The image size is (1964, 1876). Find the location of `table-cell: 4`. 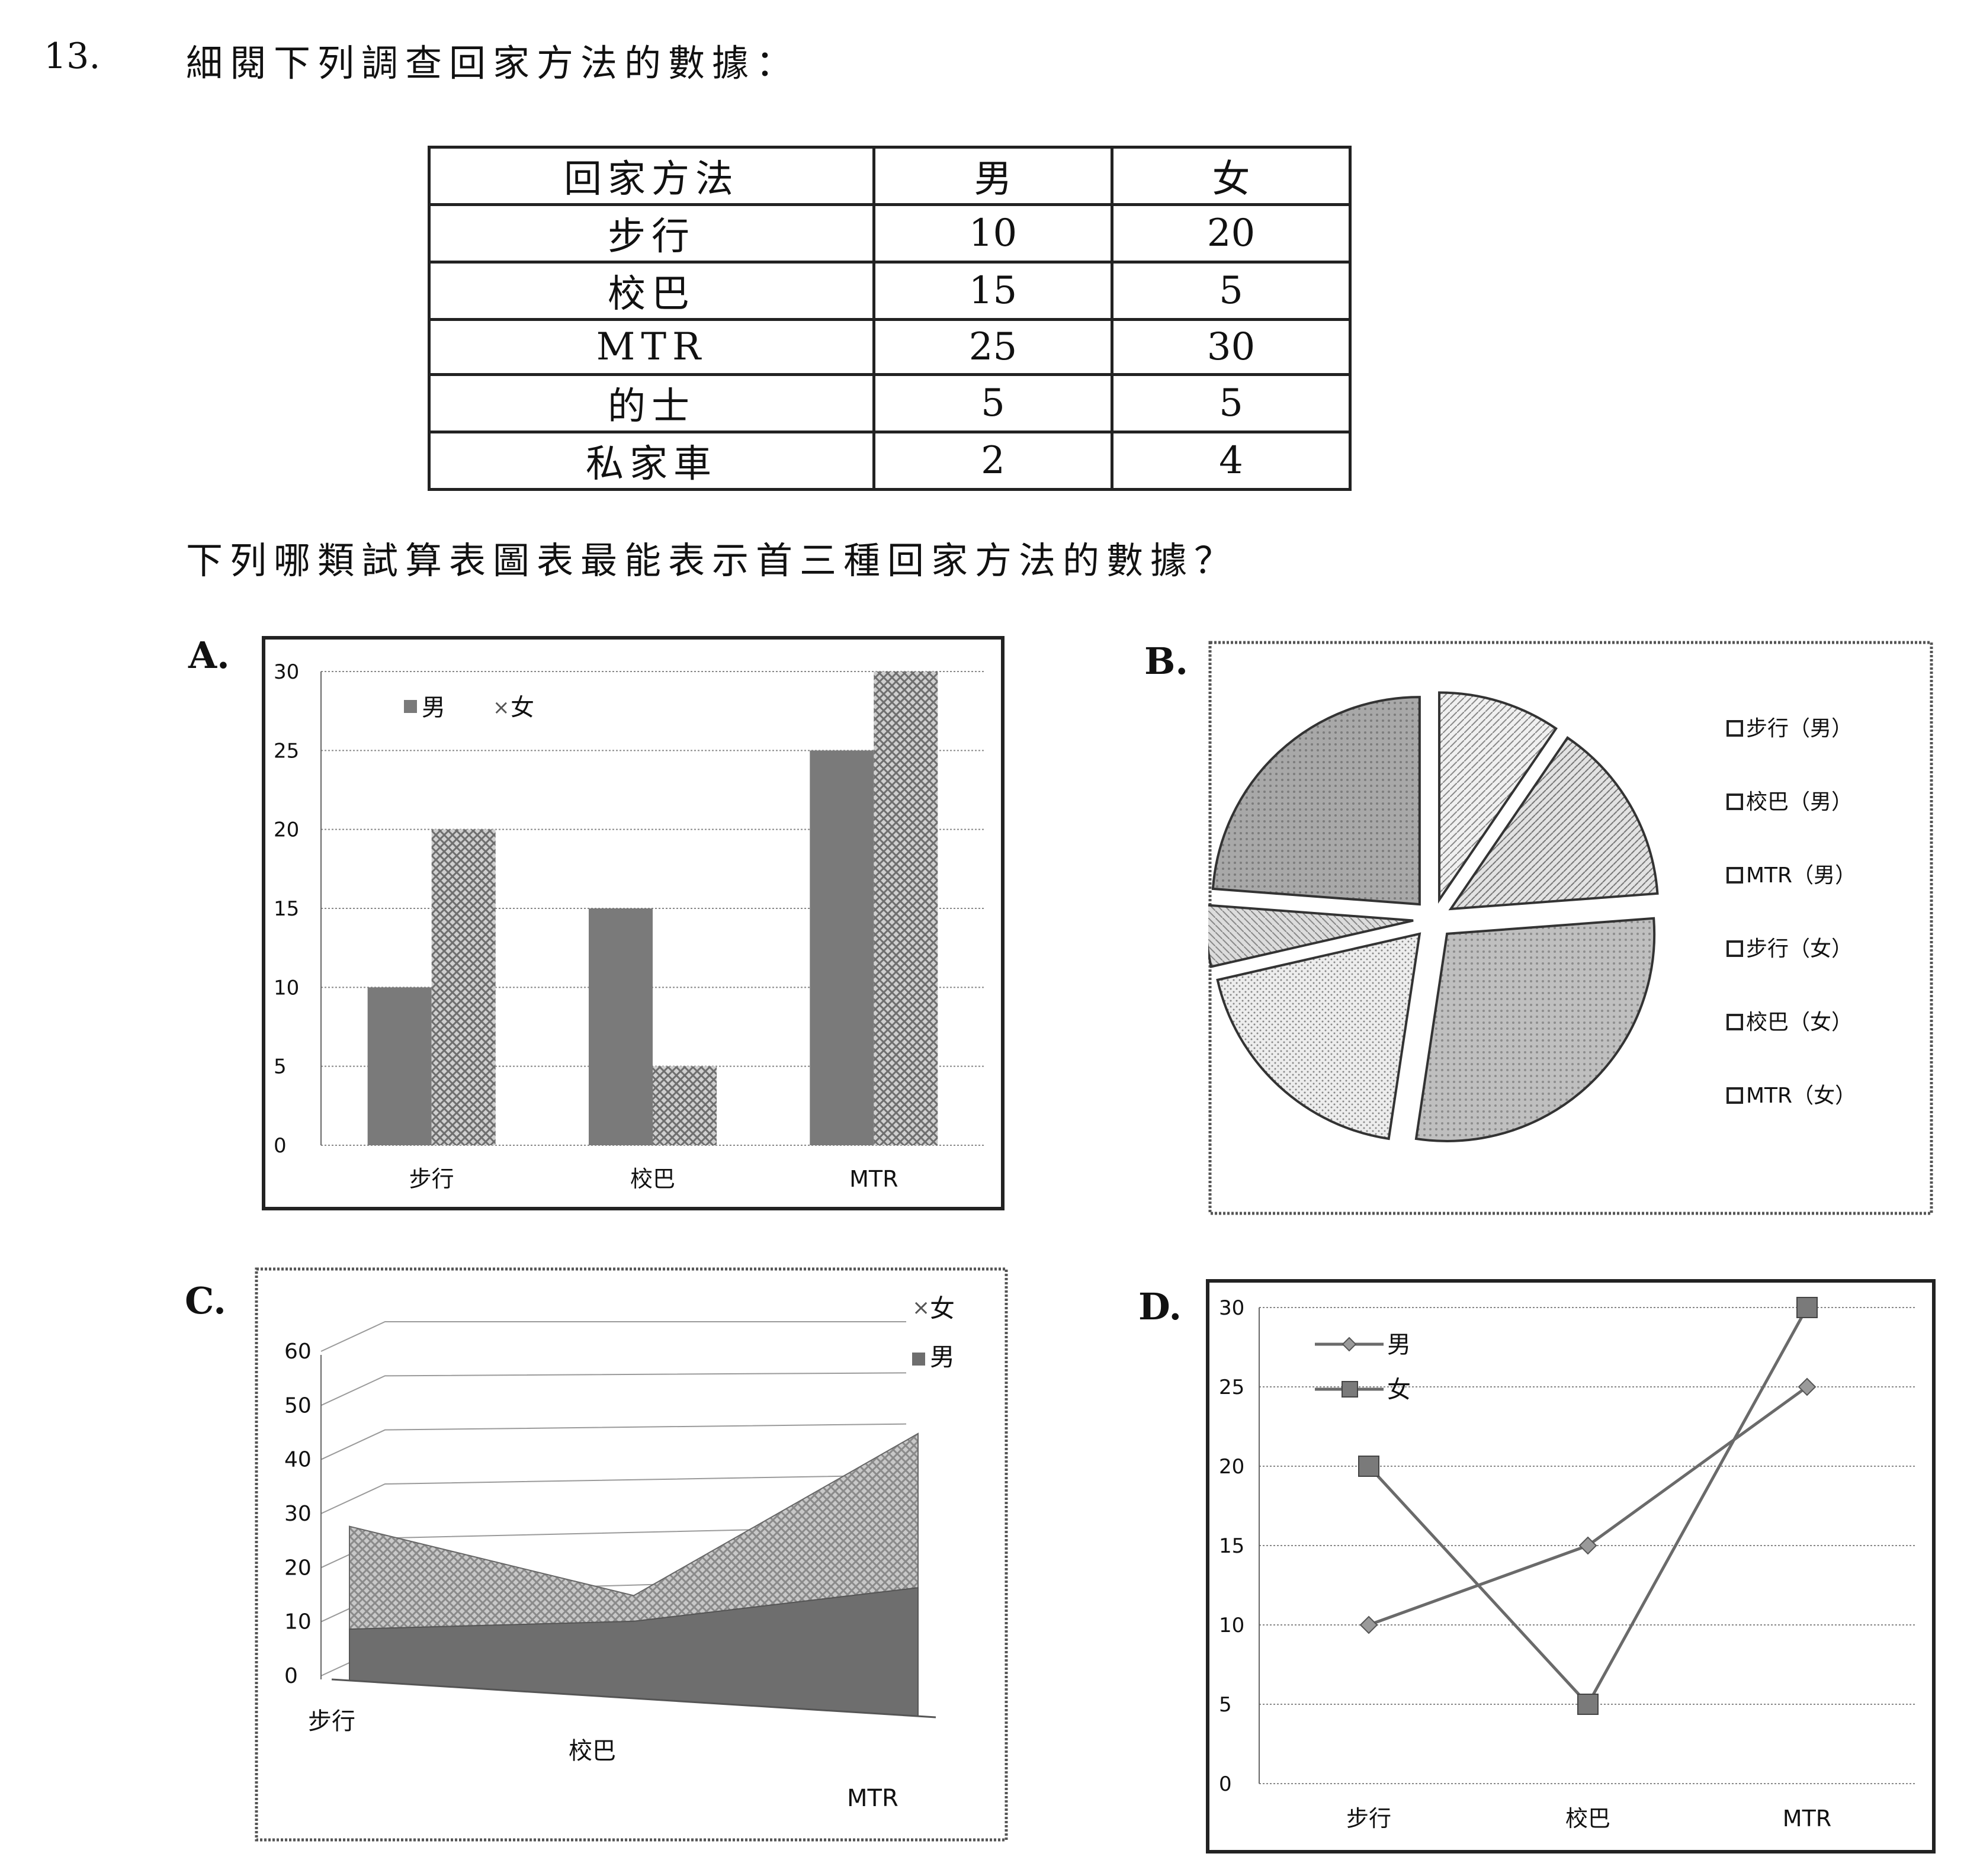

table-cell: 4 is located at coordinates (1231, 461).